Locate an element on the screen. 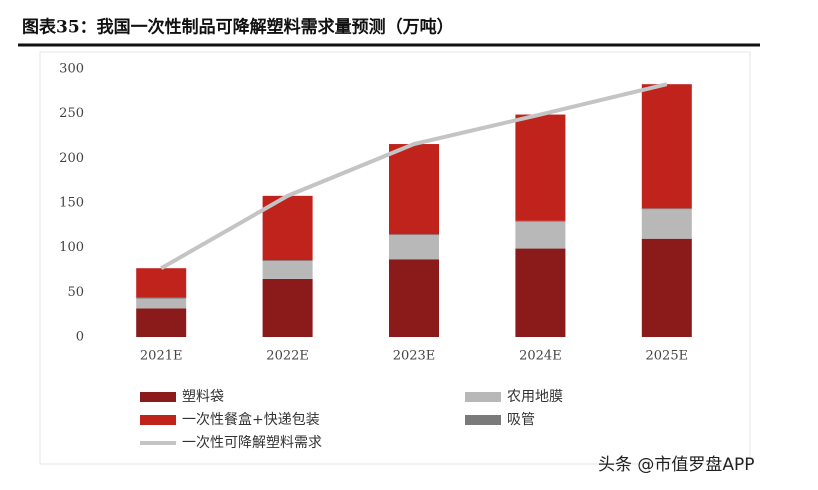 The height and width of the screenshot is (490, 818). chart-title: 图表35：我国一次性制品可降解塑料需求量预测（万吨） is located at coordinates (238, 27).